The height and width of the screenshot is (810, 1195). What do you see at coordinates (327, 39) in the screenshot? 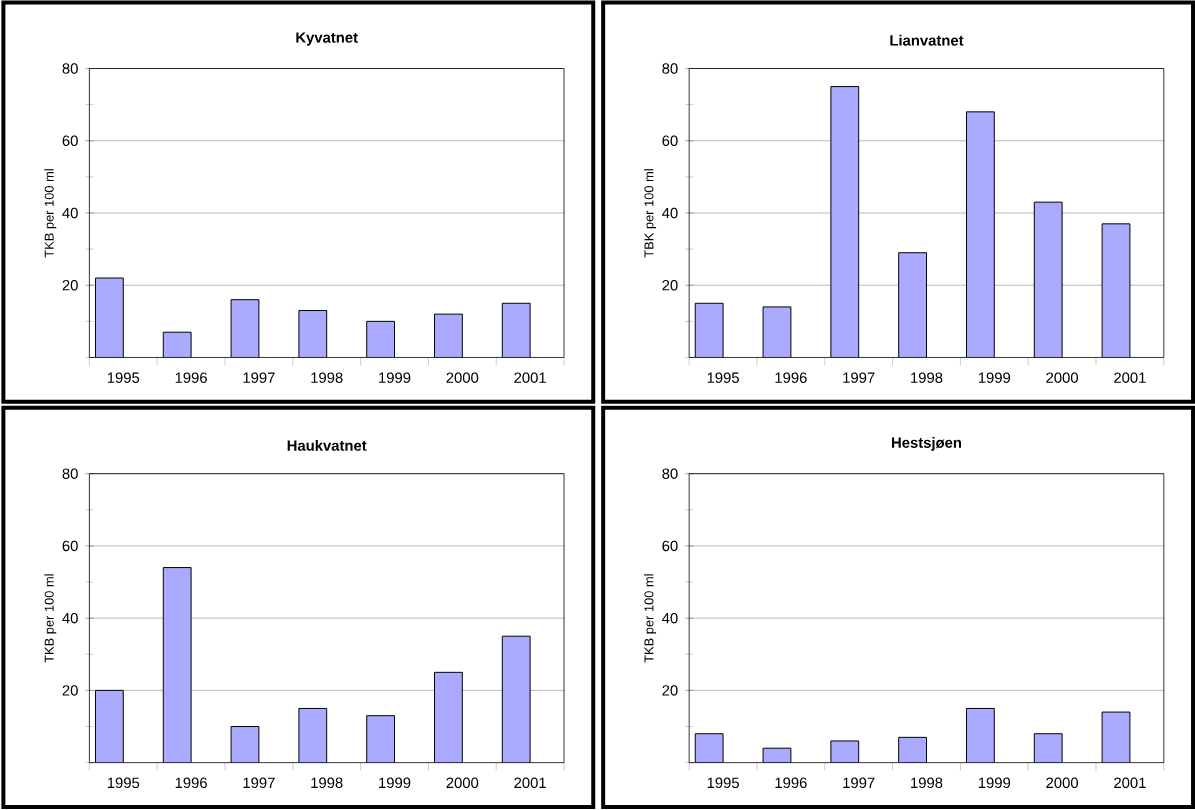
I see `chart-title: Kyvatnet` at bounding box center [327, 39].